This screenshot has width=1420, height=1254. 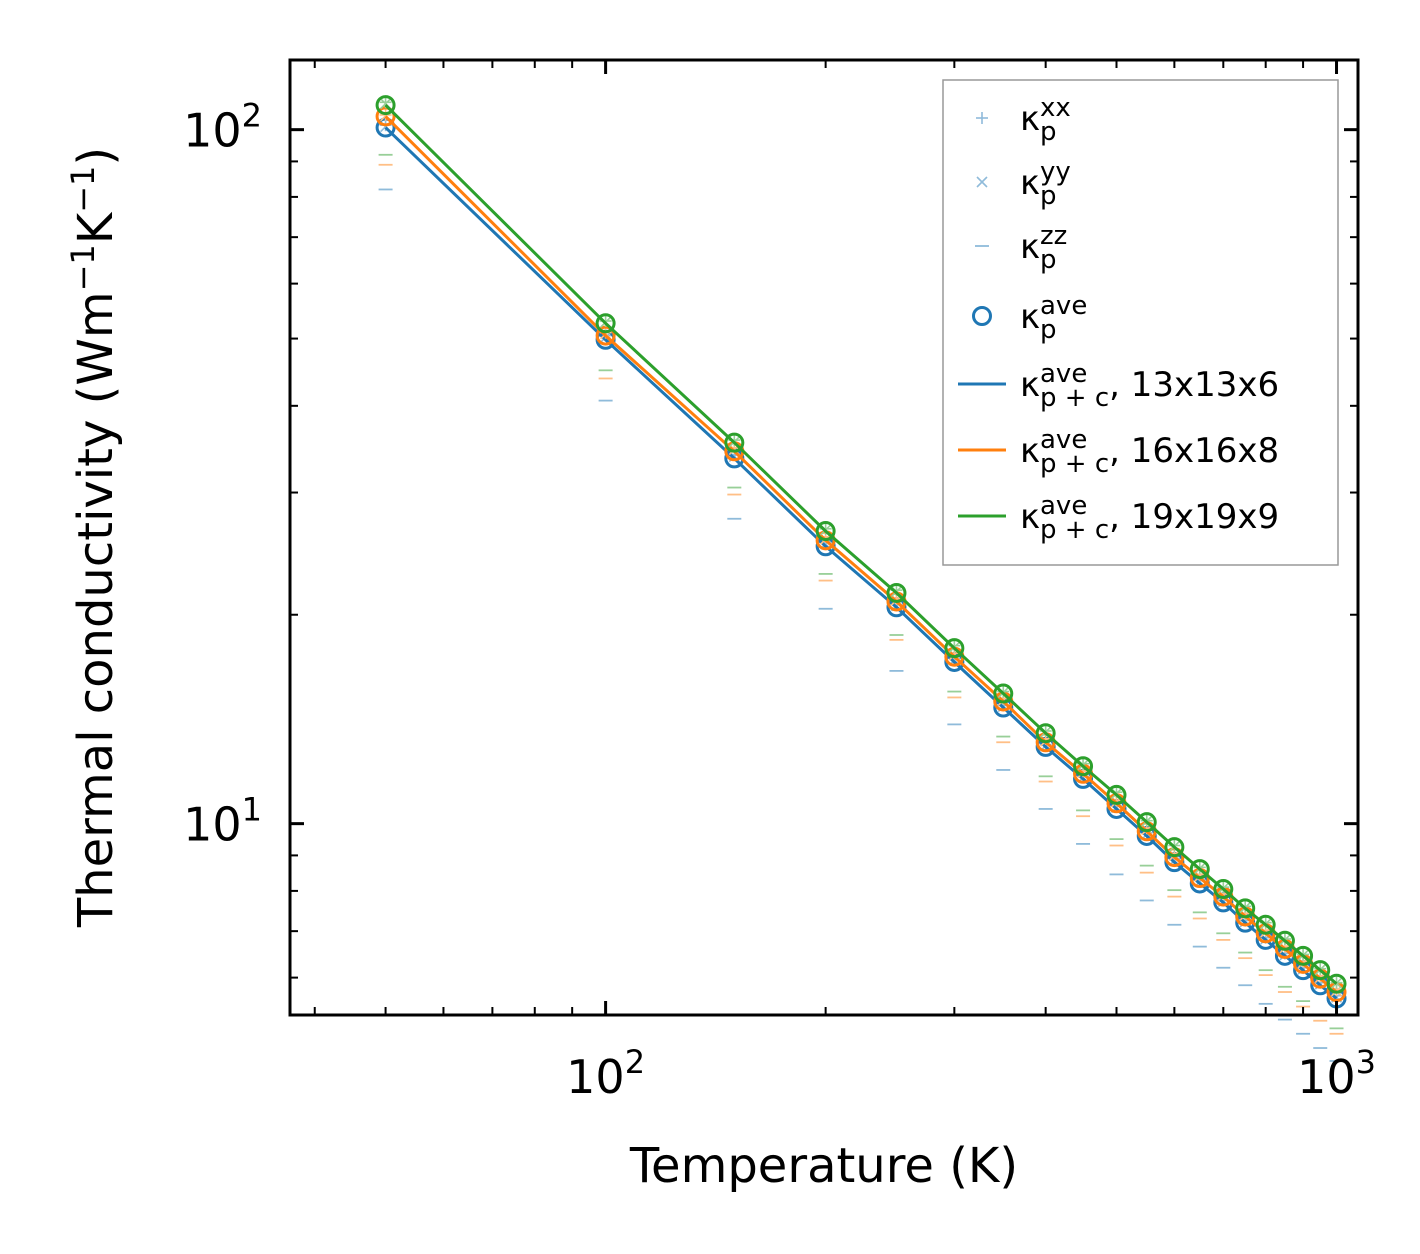 What do you see at coordinates (83, 189) in the screenshot?
I see `y-axis-label-exp2: −1` at bounding box center [83, 189].